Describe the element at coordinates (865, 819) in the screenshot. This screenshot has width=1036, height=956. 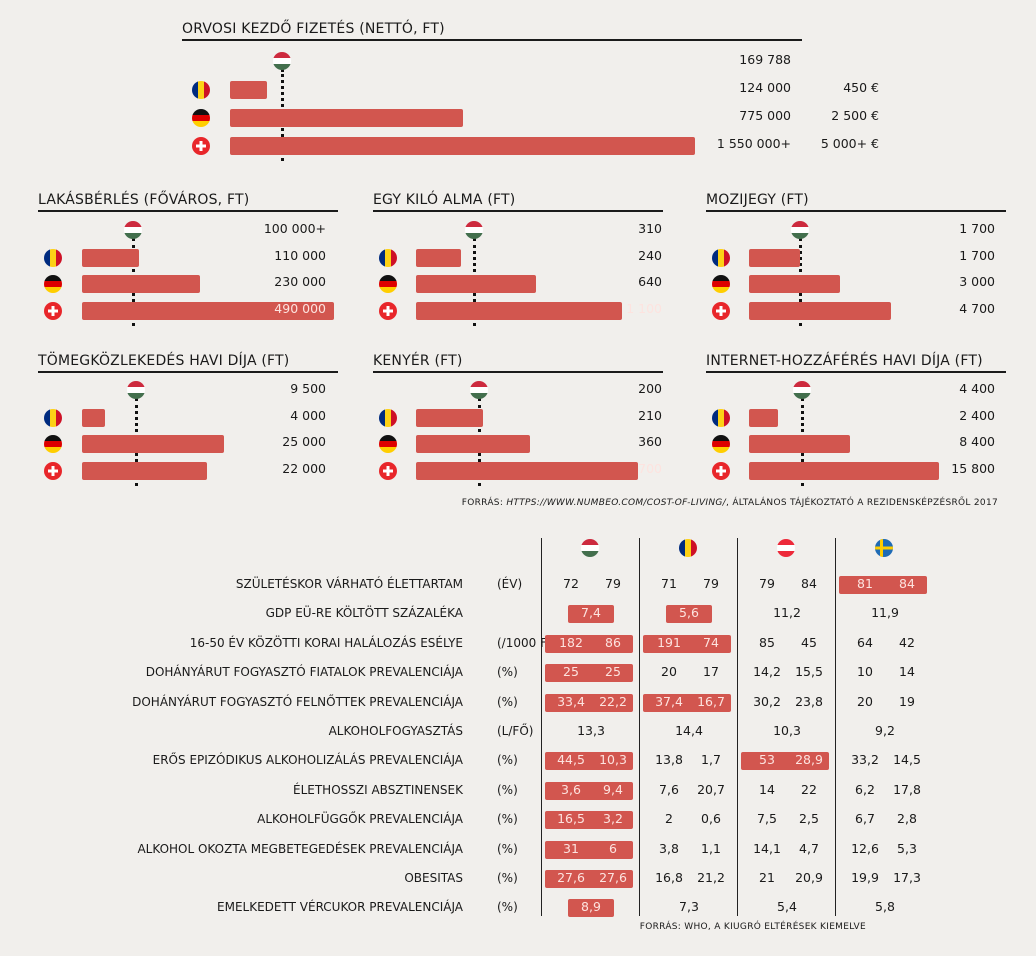
I see `cell-value-male: 6,7` at that location.